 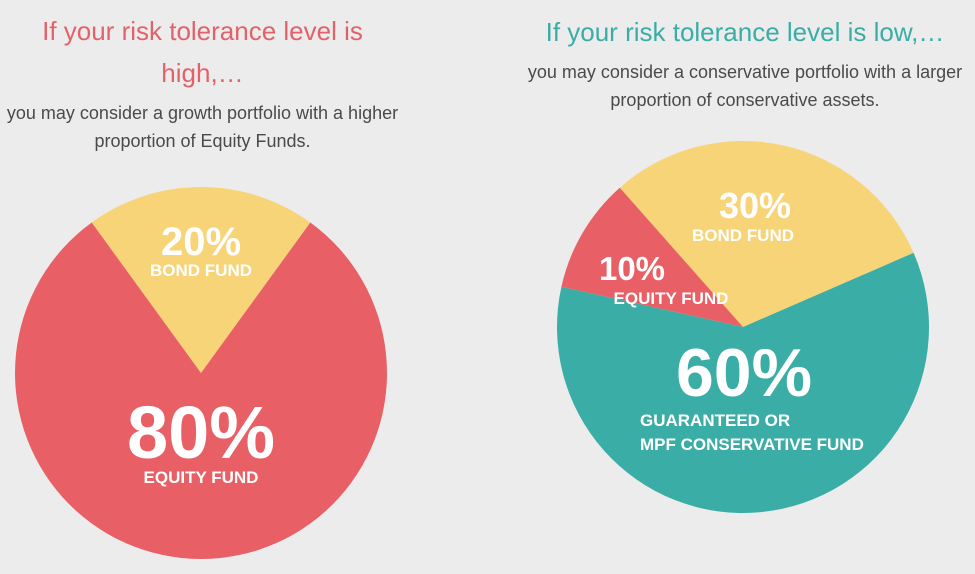 I want to click on slice-percentage-equity-fund: 80%, so click(x=201, y=432).